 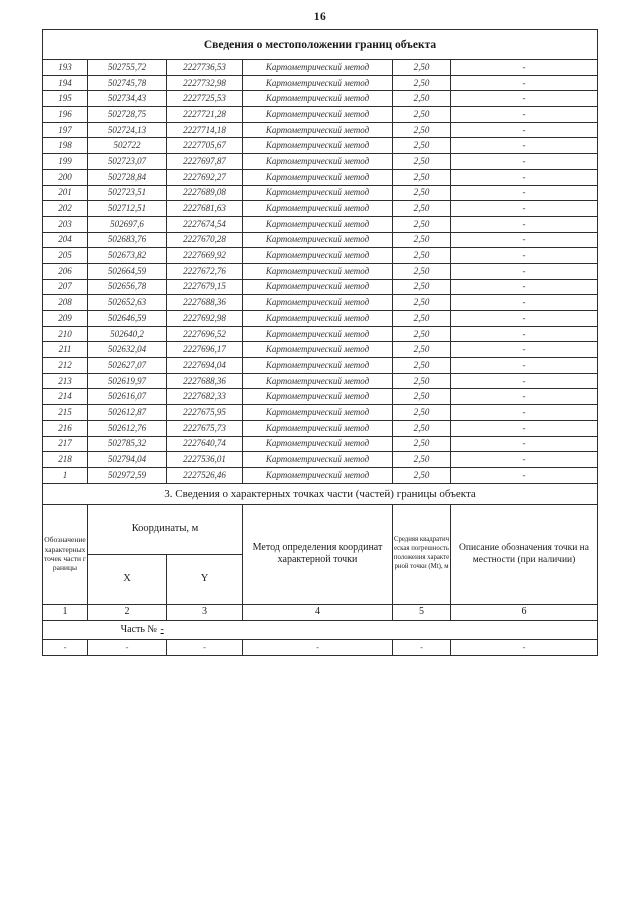 What do you see at coordinates (127, 579) in the screenshot?
I see `header-x: X` at bounding box center [127, 579].